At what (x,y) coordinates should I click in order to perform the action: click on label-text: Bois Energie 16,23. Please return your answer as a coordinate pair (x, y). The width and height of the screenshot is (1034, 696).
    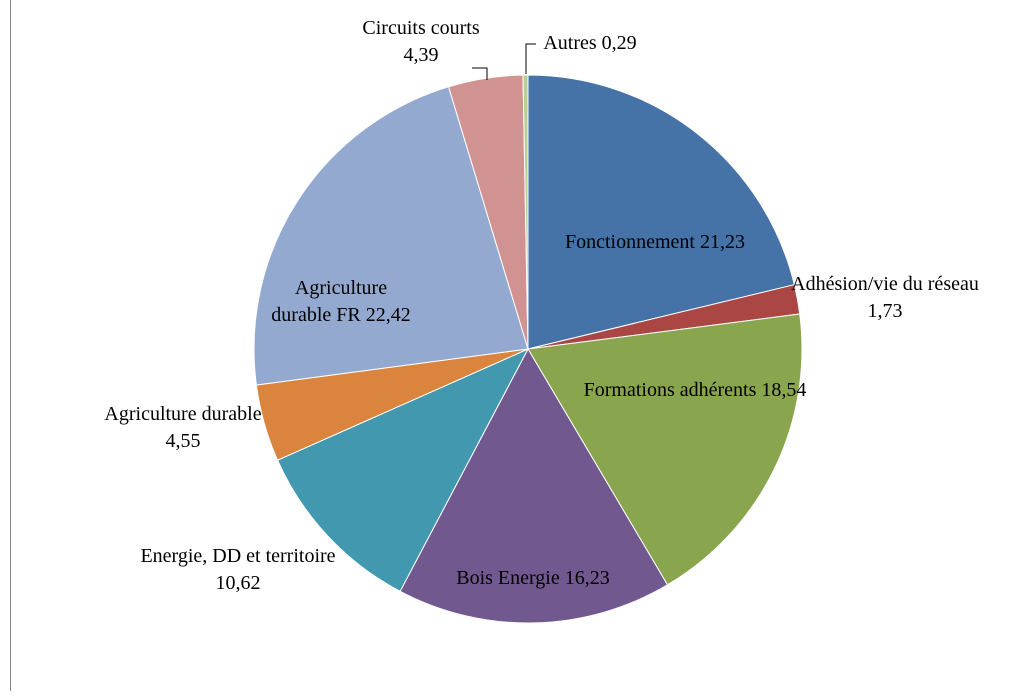
    Looking at the image, I should click on (533, 578).